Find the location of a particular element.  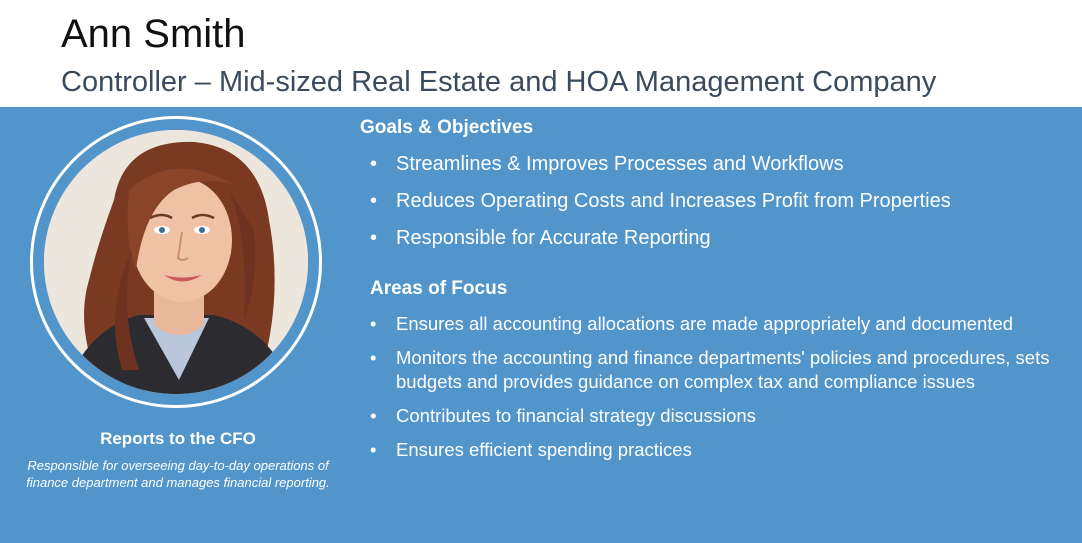

portrait-photo is located at coordinates (176, 262).